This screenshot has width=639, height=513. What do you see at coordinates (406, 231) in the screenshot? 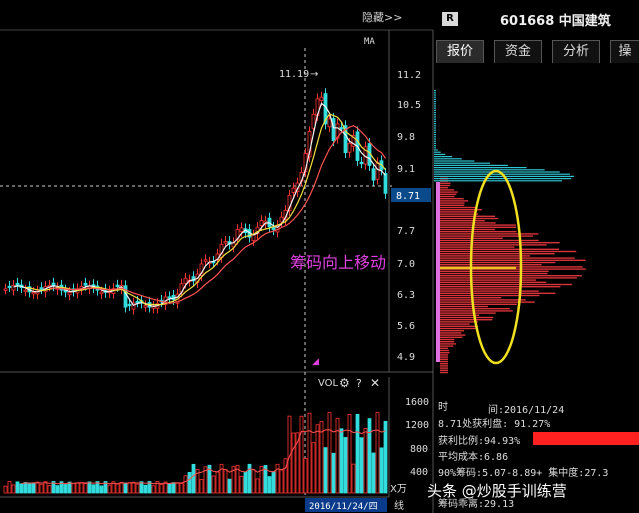
I see `price-tick: 7.7` at bounding box center [406, 231].